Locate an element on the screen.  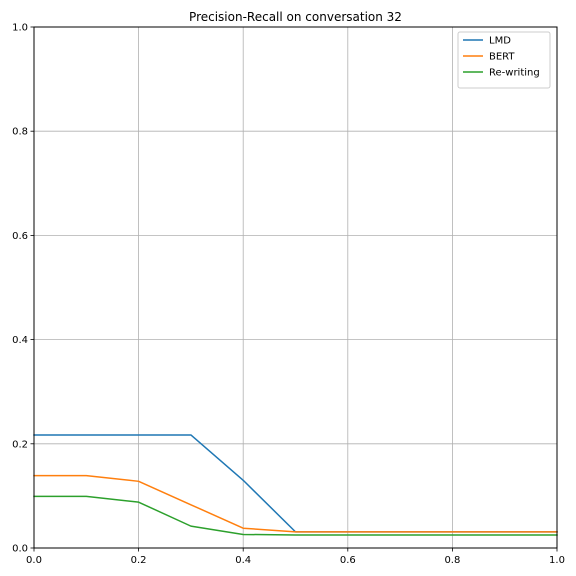
x-tick-label: 0.0 is located at coordinates (34, 560).